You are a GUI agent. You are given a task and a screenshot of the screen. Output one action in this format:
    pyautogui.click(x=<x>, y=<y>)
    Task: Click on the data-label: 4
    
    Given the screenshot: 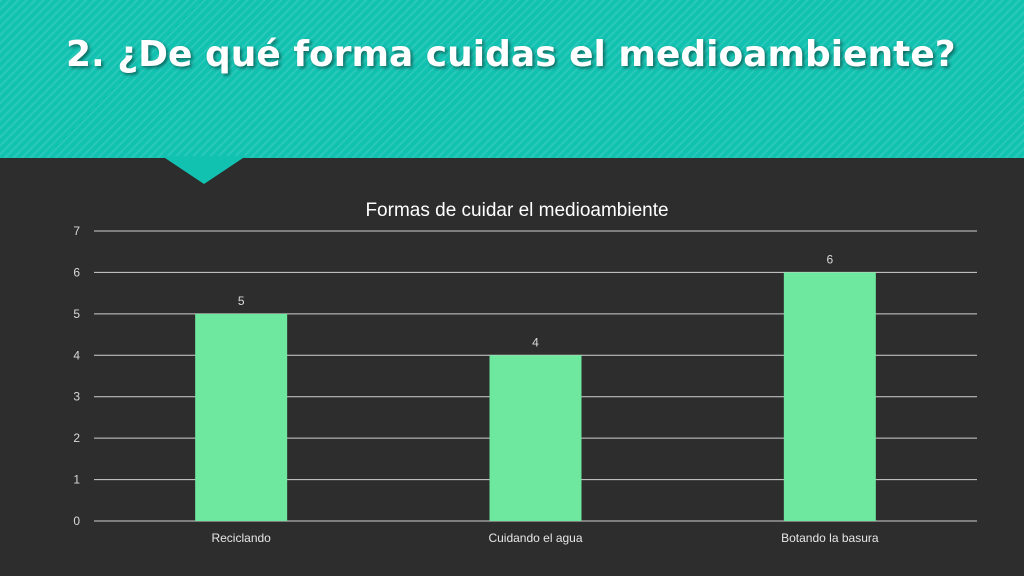 What is the action you would take?
    pyautogui.click(x=535, y=342)
    